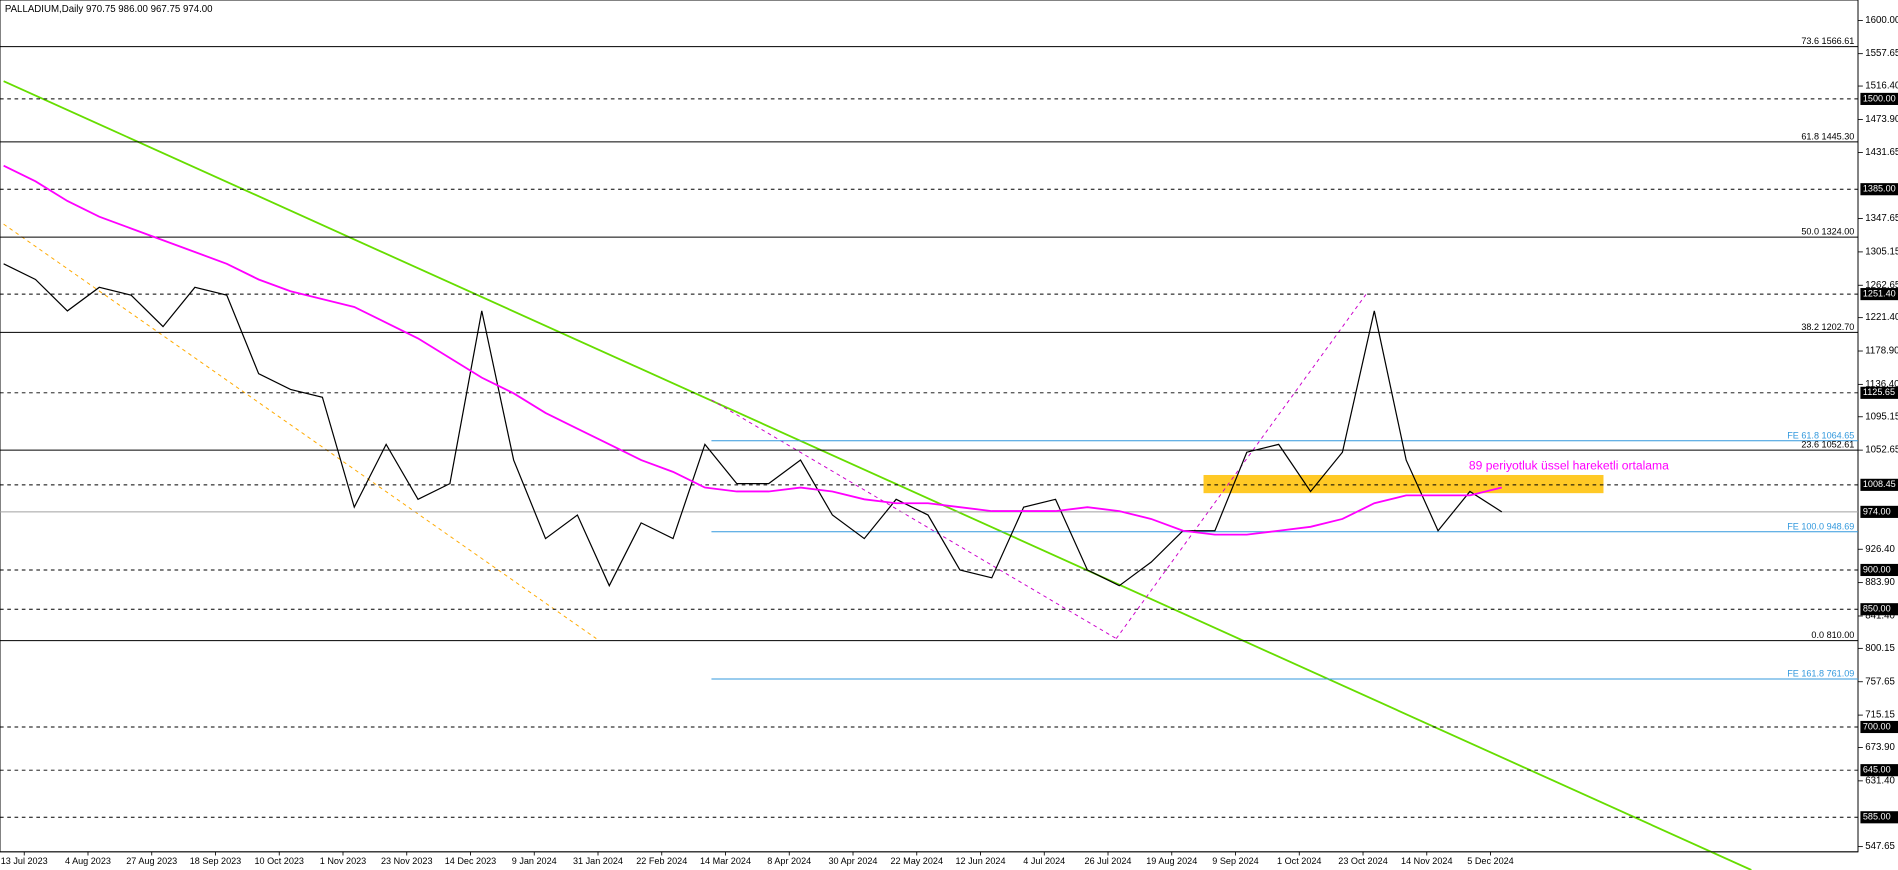 This screenshot has height=870, width=1898. What do you see at coordinates (343, 861) in the screenshot?
I see `x-tick-label: 1 Nov 2023` at bounding box center [343, 861].